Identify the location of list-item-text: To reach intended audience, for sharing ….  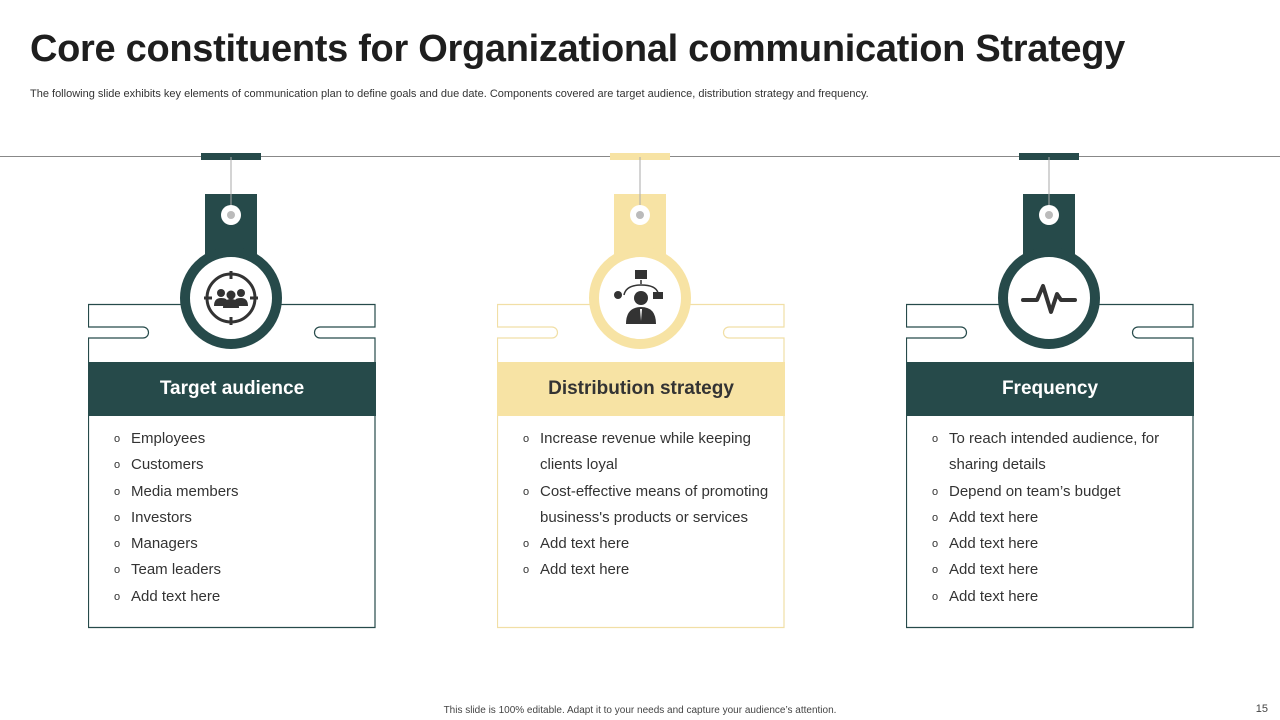
(1054, 452).